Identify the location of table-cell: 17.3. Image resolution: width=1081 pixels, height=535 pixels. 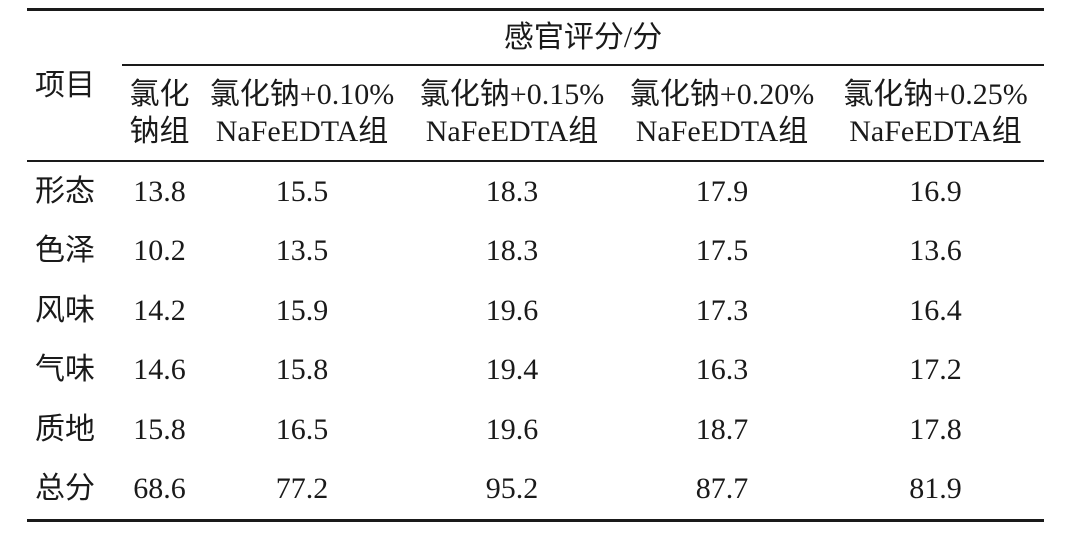
(722, 310).